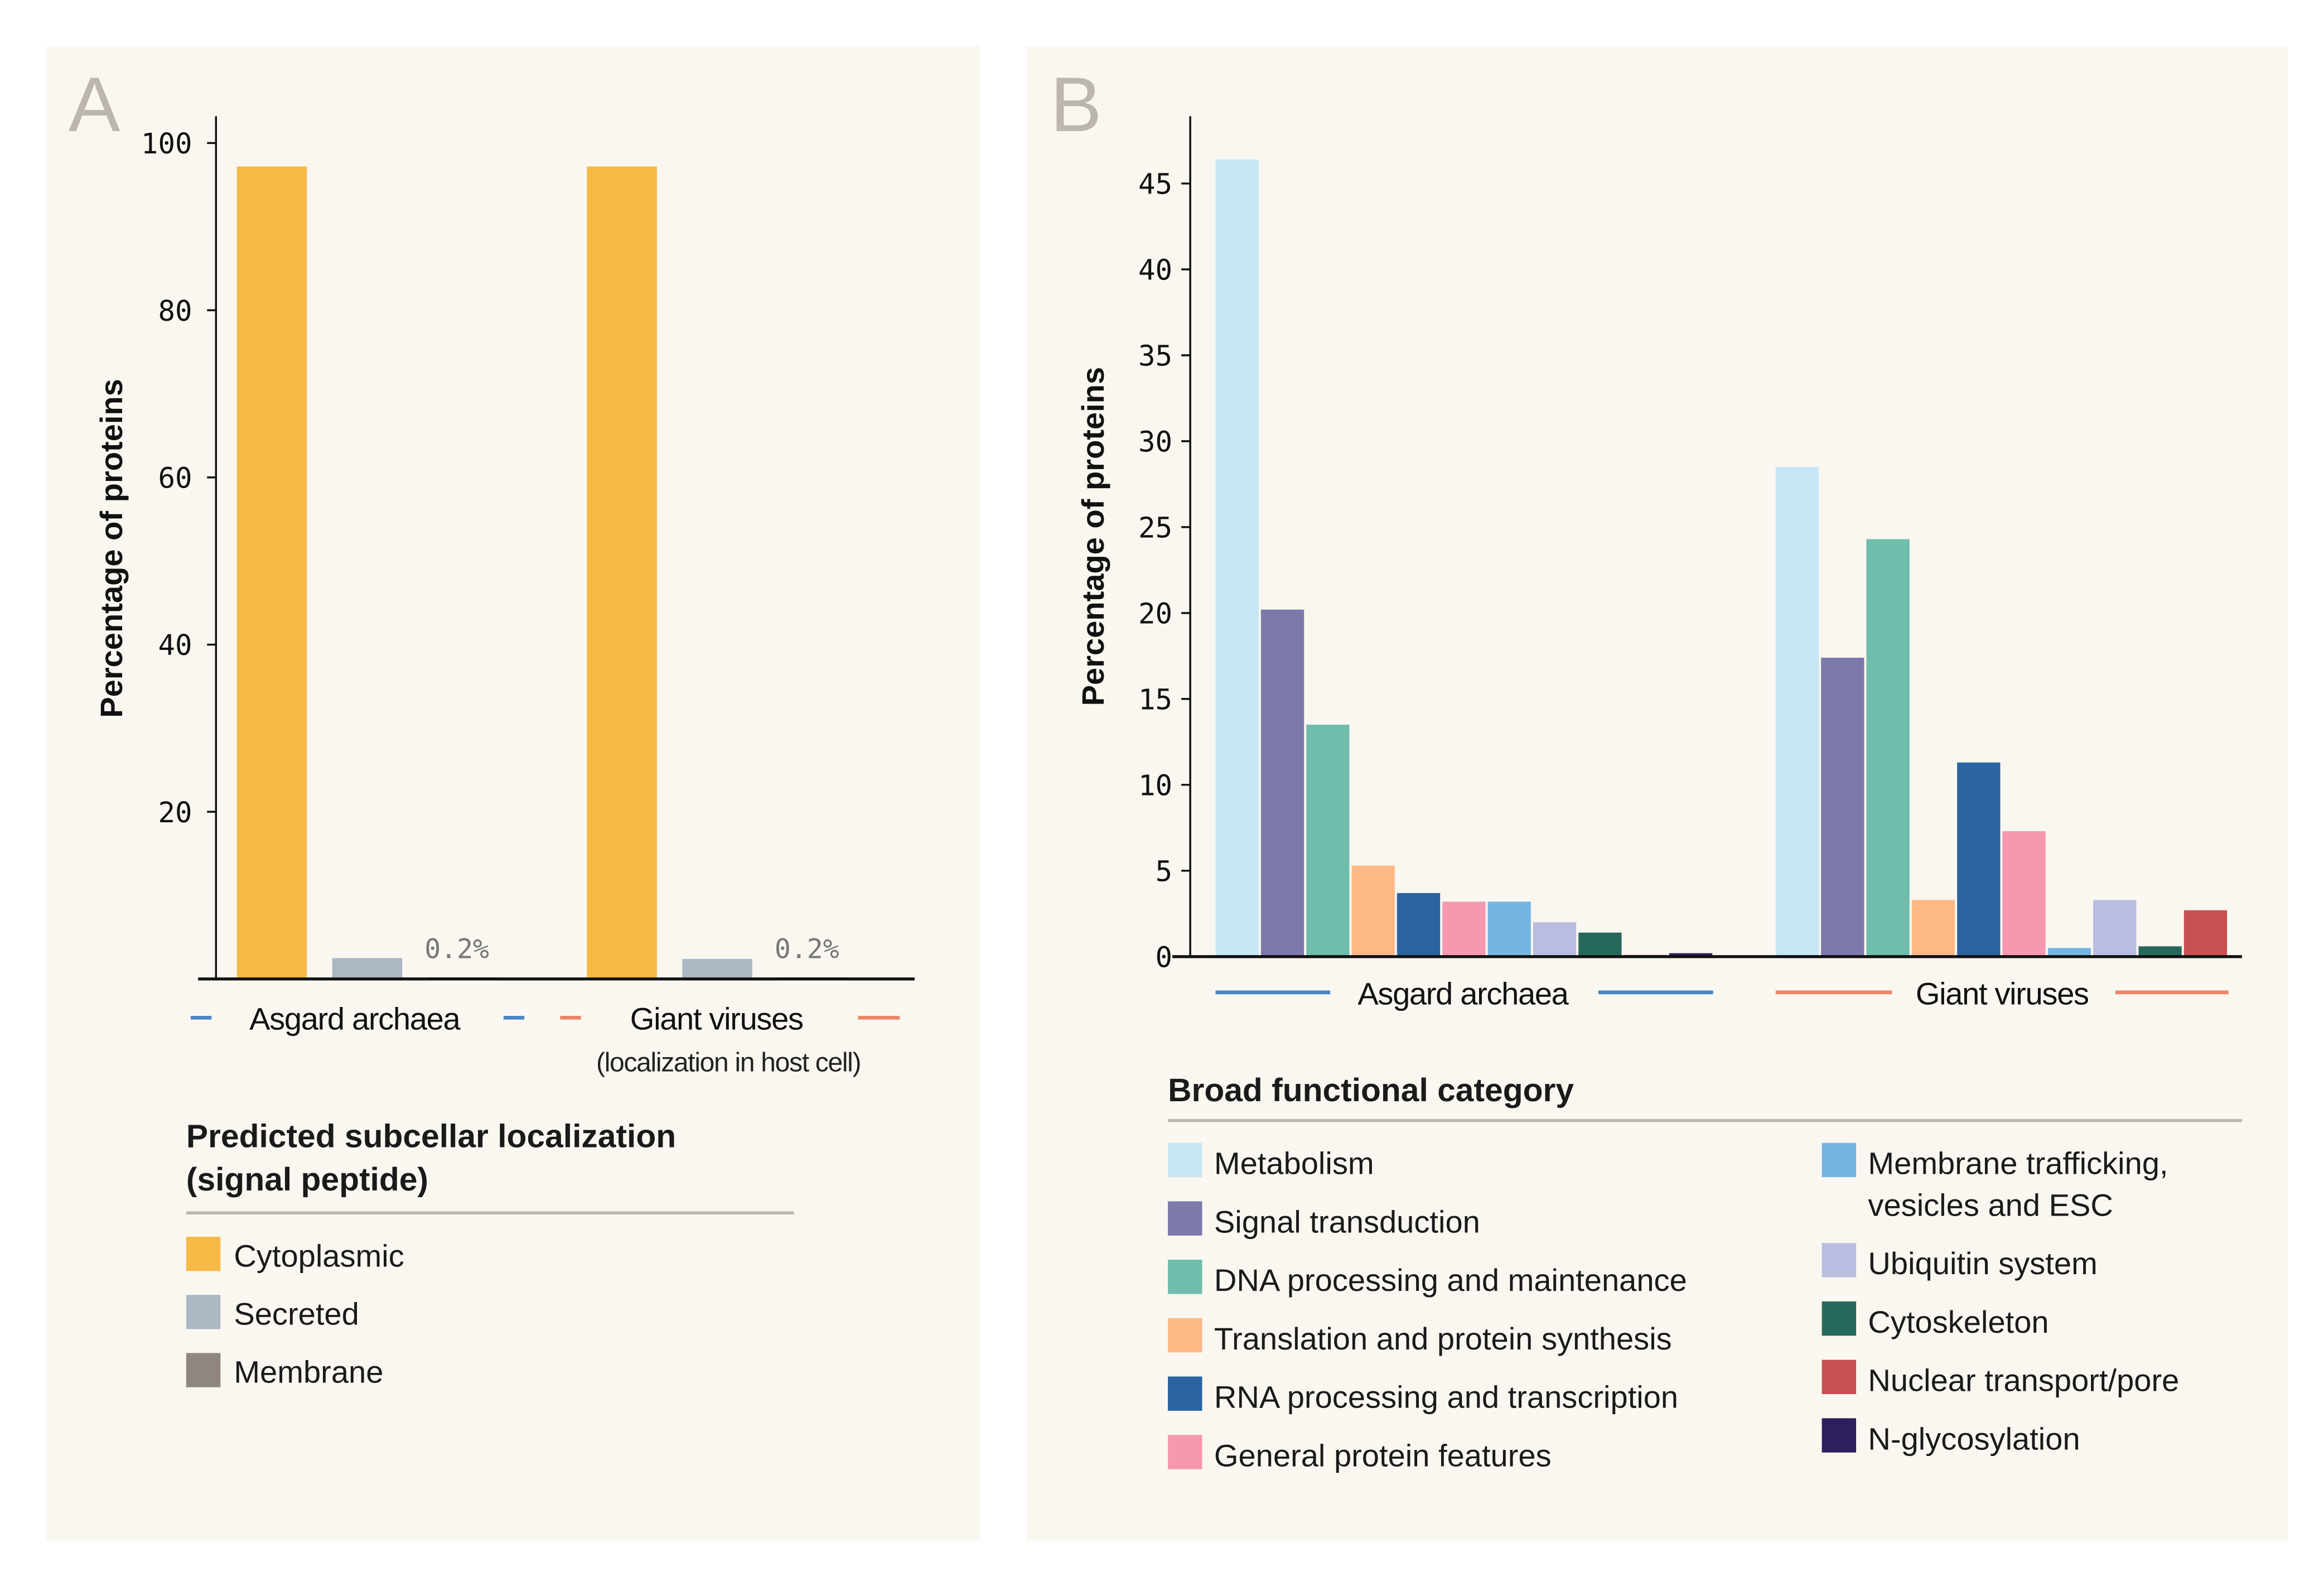  What do you see at coordinates (1443, 1338) in the screenshot?
I see `legend-item: Translation and protein synthesis` at bounding box center [1443, 1338].